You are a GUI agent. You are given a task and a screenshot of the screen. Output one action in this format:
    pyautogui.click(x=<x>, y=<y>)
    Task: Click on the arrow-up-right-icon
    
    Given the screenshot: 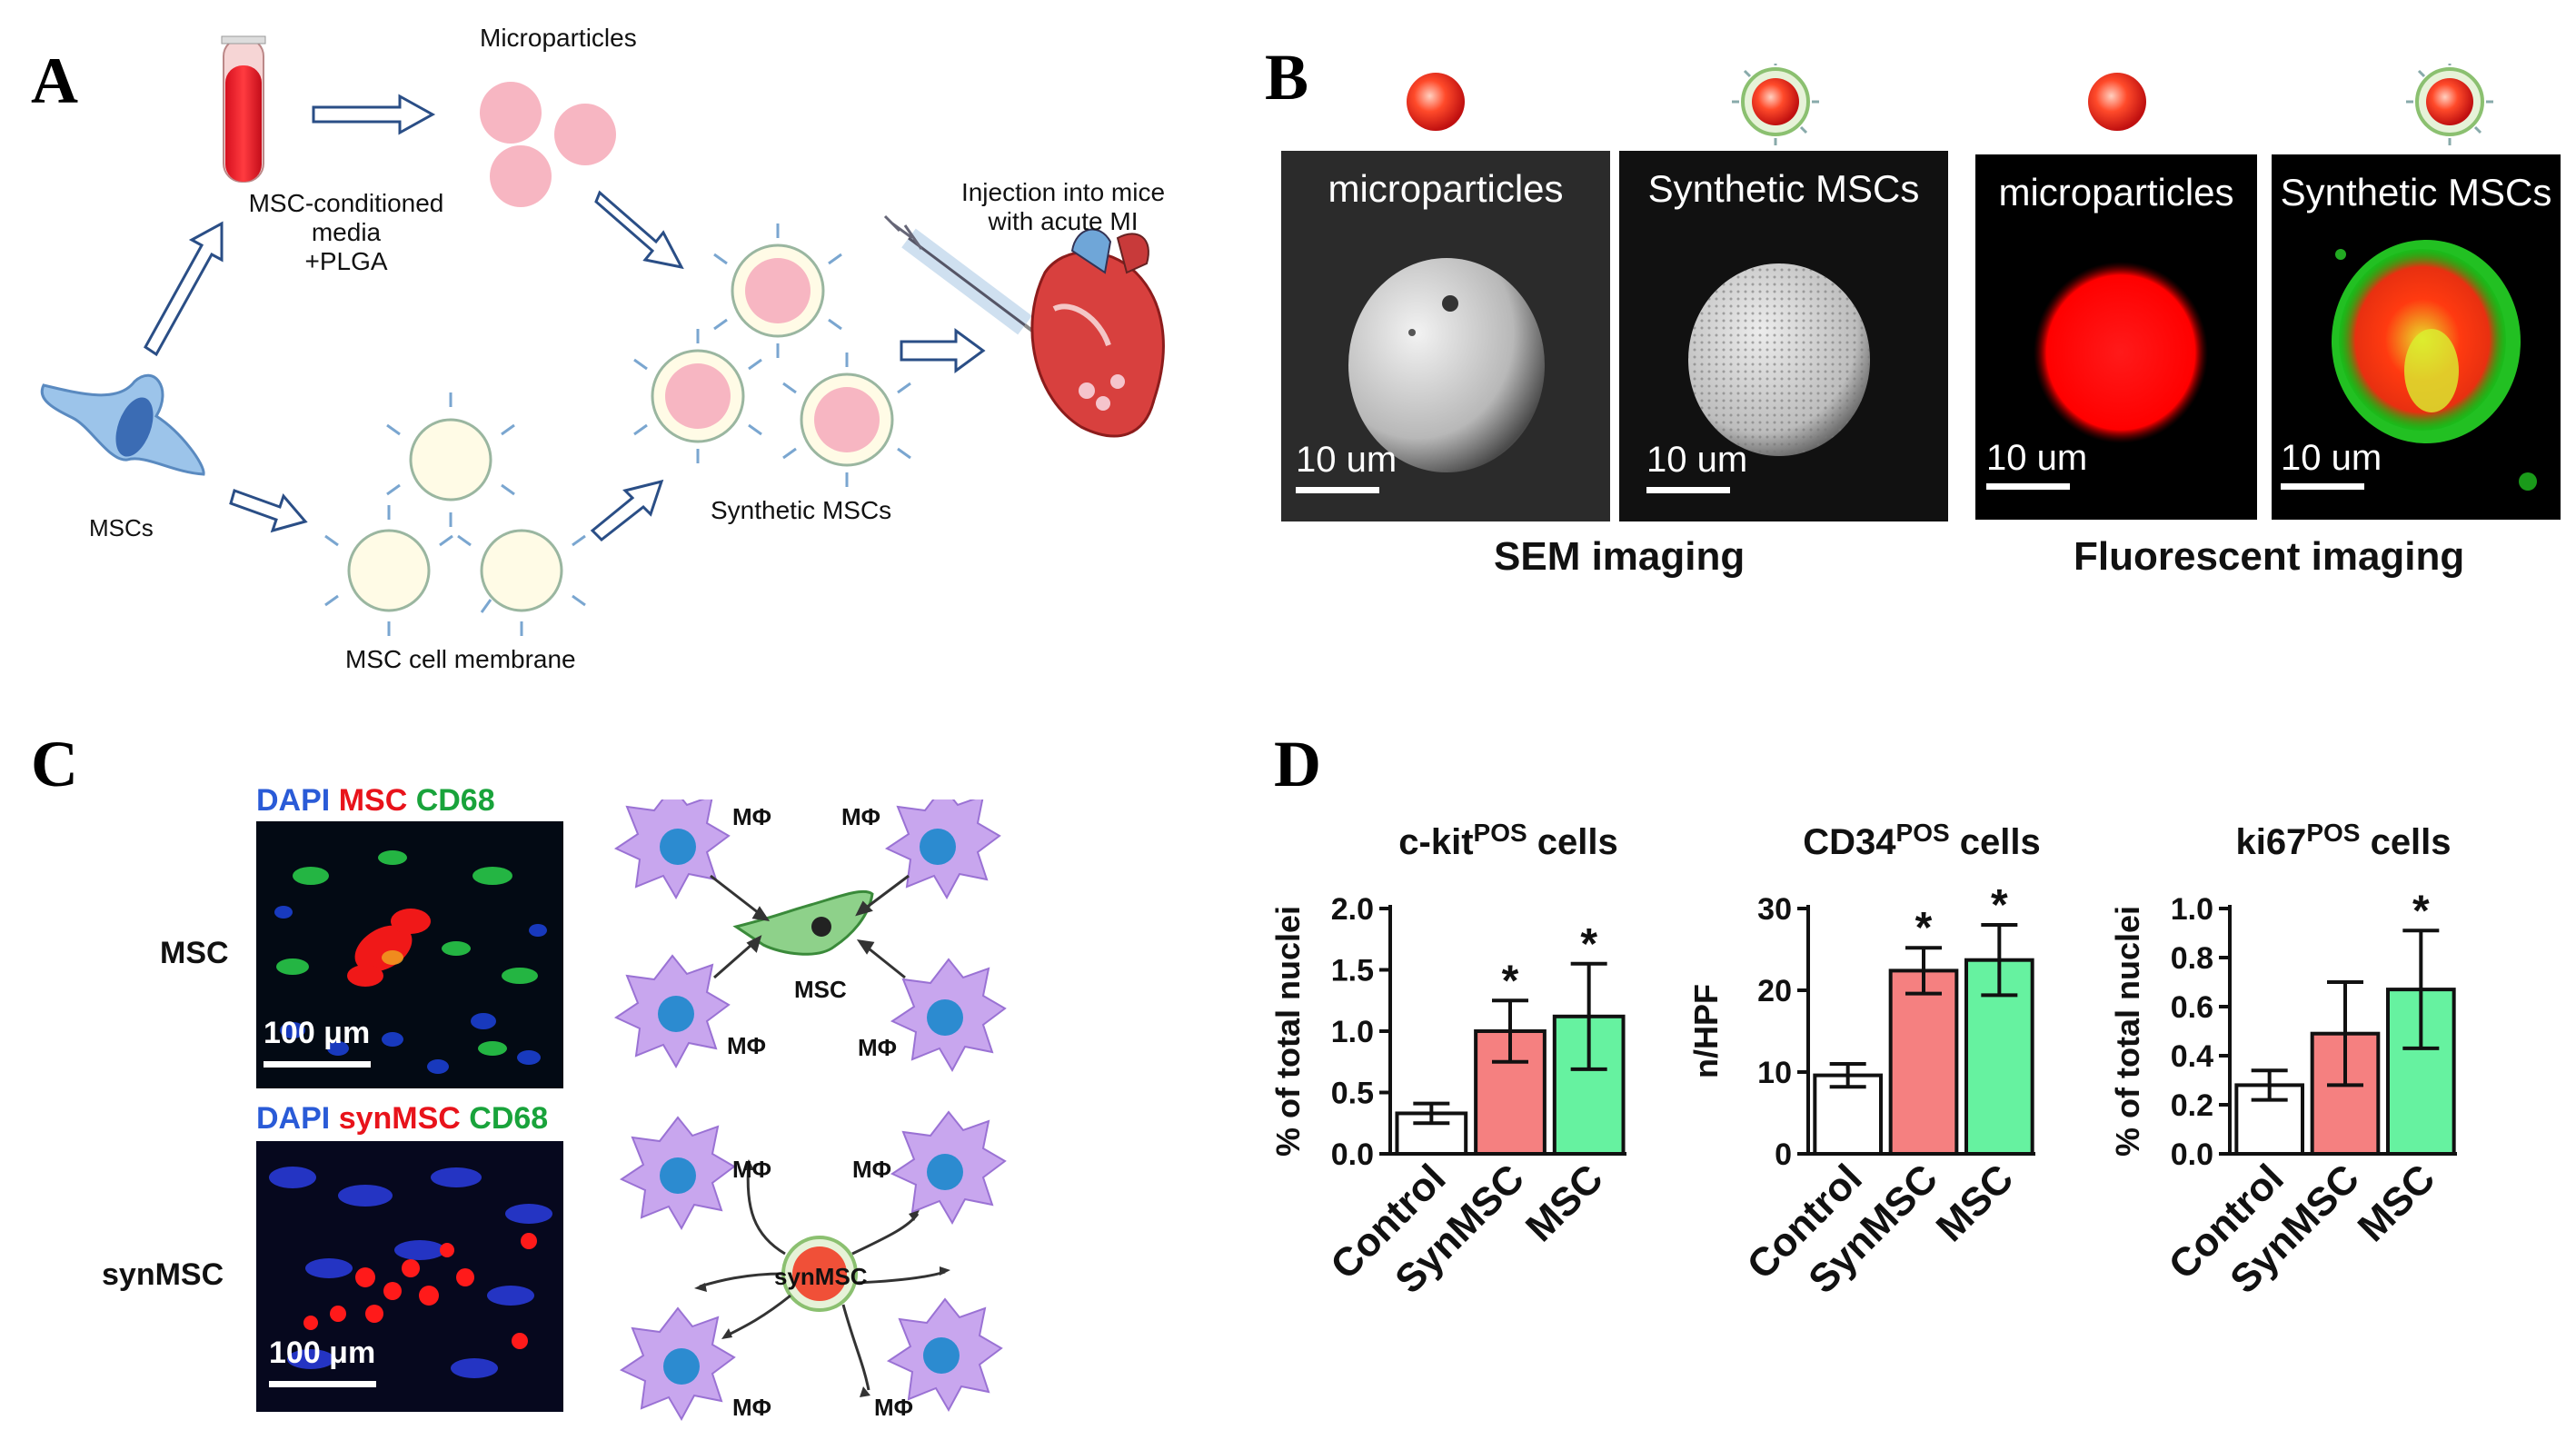 What is the action you would take?
    pyautogui.click(x=627, y=510)
    